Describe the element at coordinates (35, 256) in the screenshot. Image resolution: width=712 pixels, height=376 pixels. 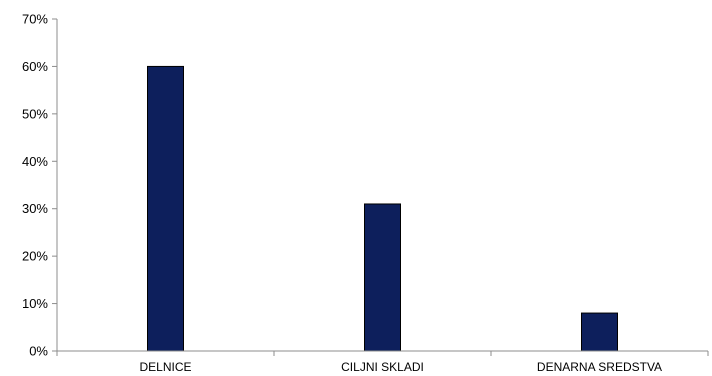
I see `y-tick-label: 20%` at that location.